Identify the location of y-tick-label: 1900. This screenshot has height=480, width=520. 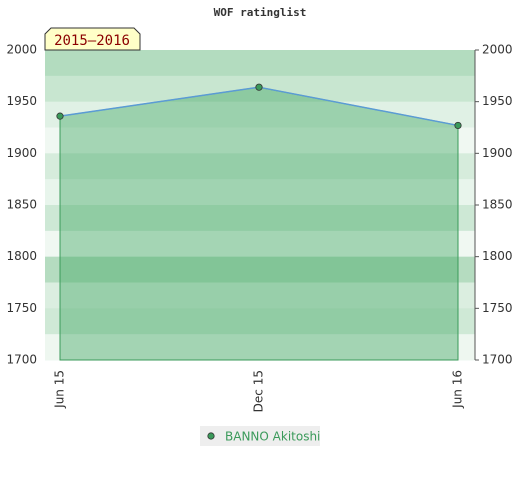
(21, 153).